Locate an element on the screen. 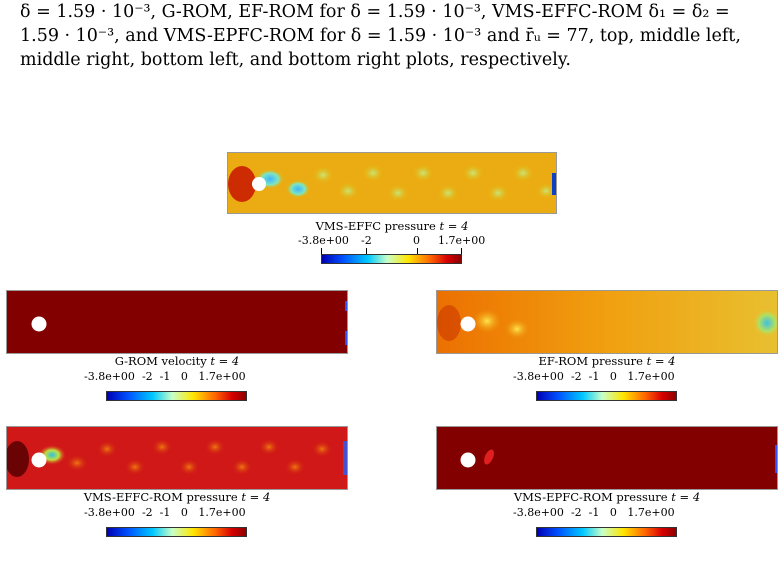 The image size is (784, 565). mid-left-field-plot is located at coordinates (177, 322).